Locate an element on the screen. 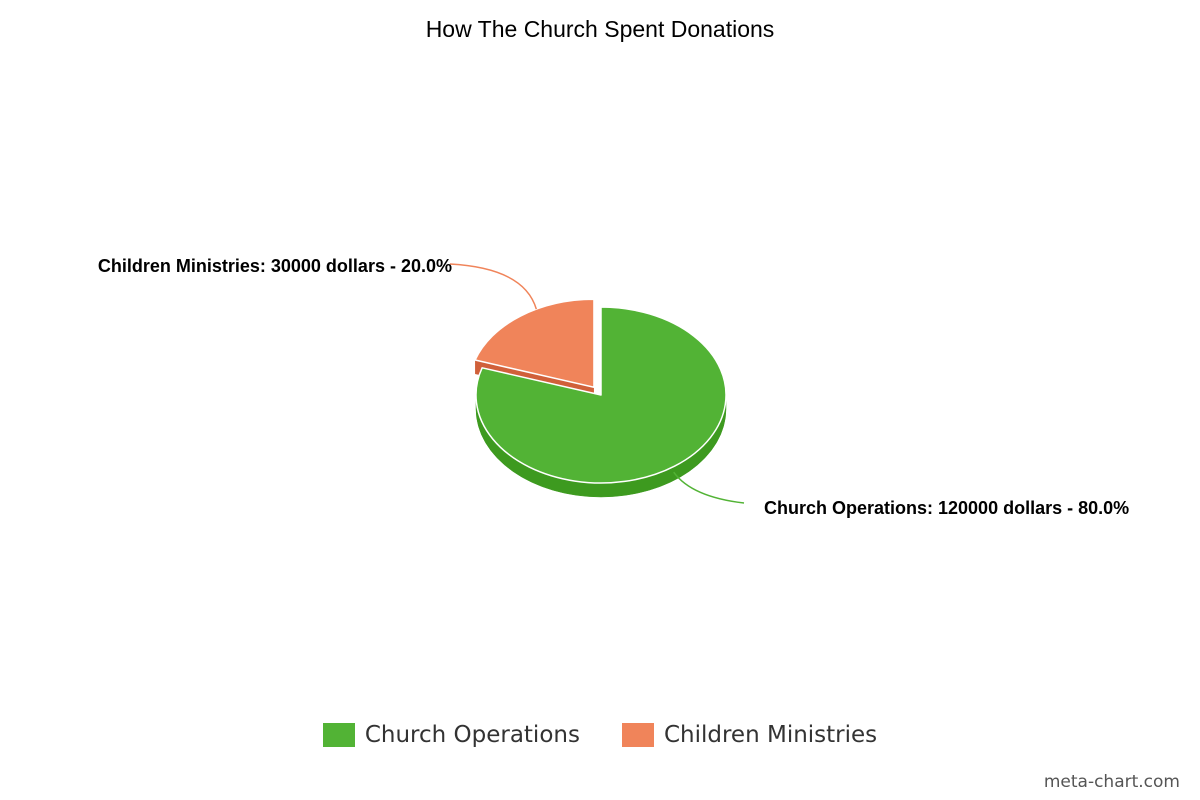 The width and height of the screenshot is (1200, 800). leader-line-children-ministries is located at coordinates (493, 286).